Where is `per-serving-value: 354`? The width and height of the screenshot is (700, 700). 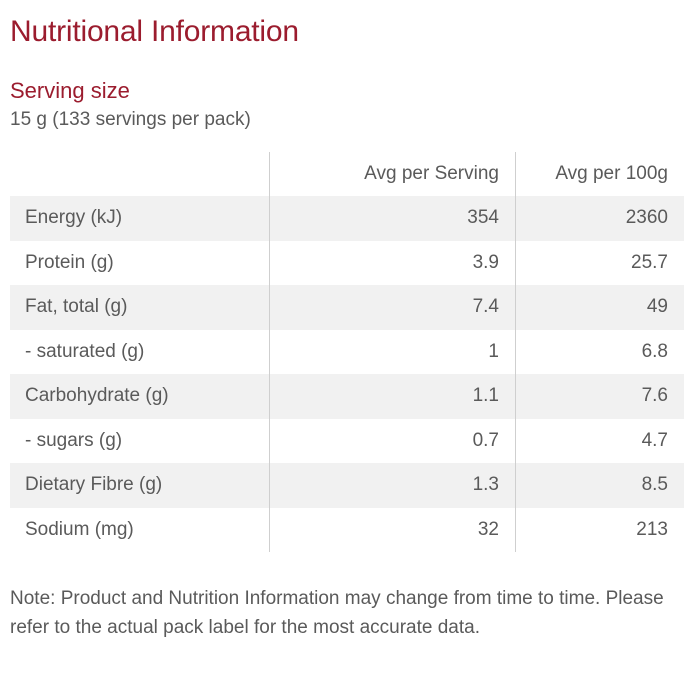 per-serving-value: 354 is located at coordinates (392, 218).